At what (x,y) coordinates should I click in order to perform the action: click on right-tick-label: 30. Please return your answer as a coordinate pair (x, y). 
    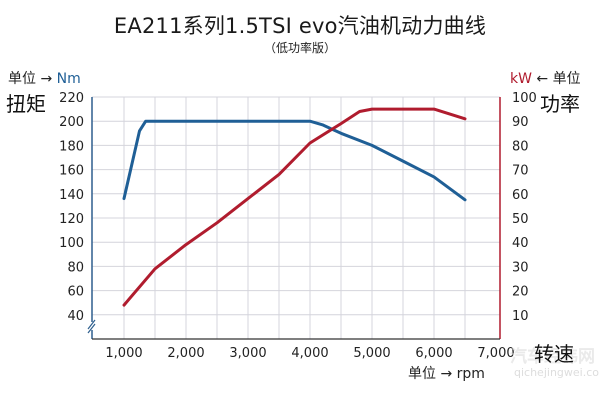
    Looking at the image, I should click on (520, 267).